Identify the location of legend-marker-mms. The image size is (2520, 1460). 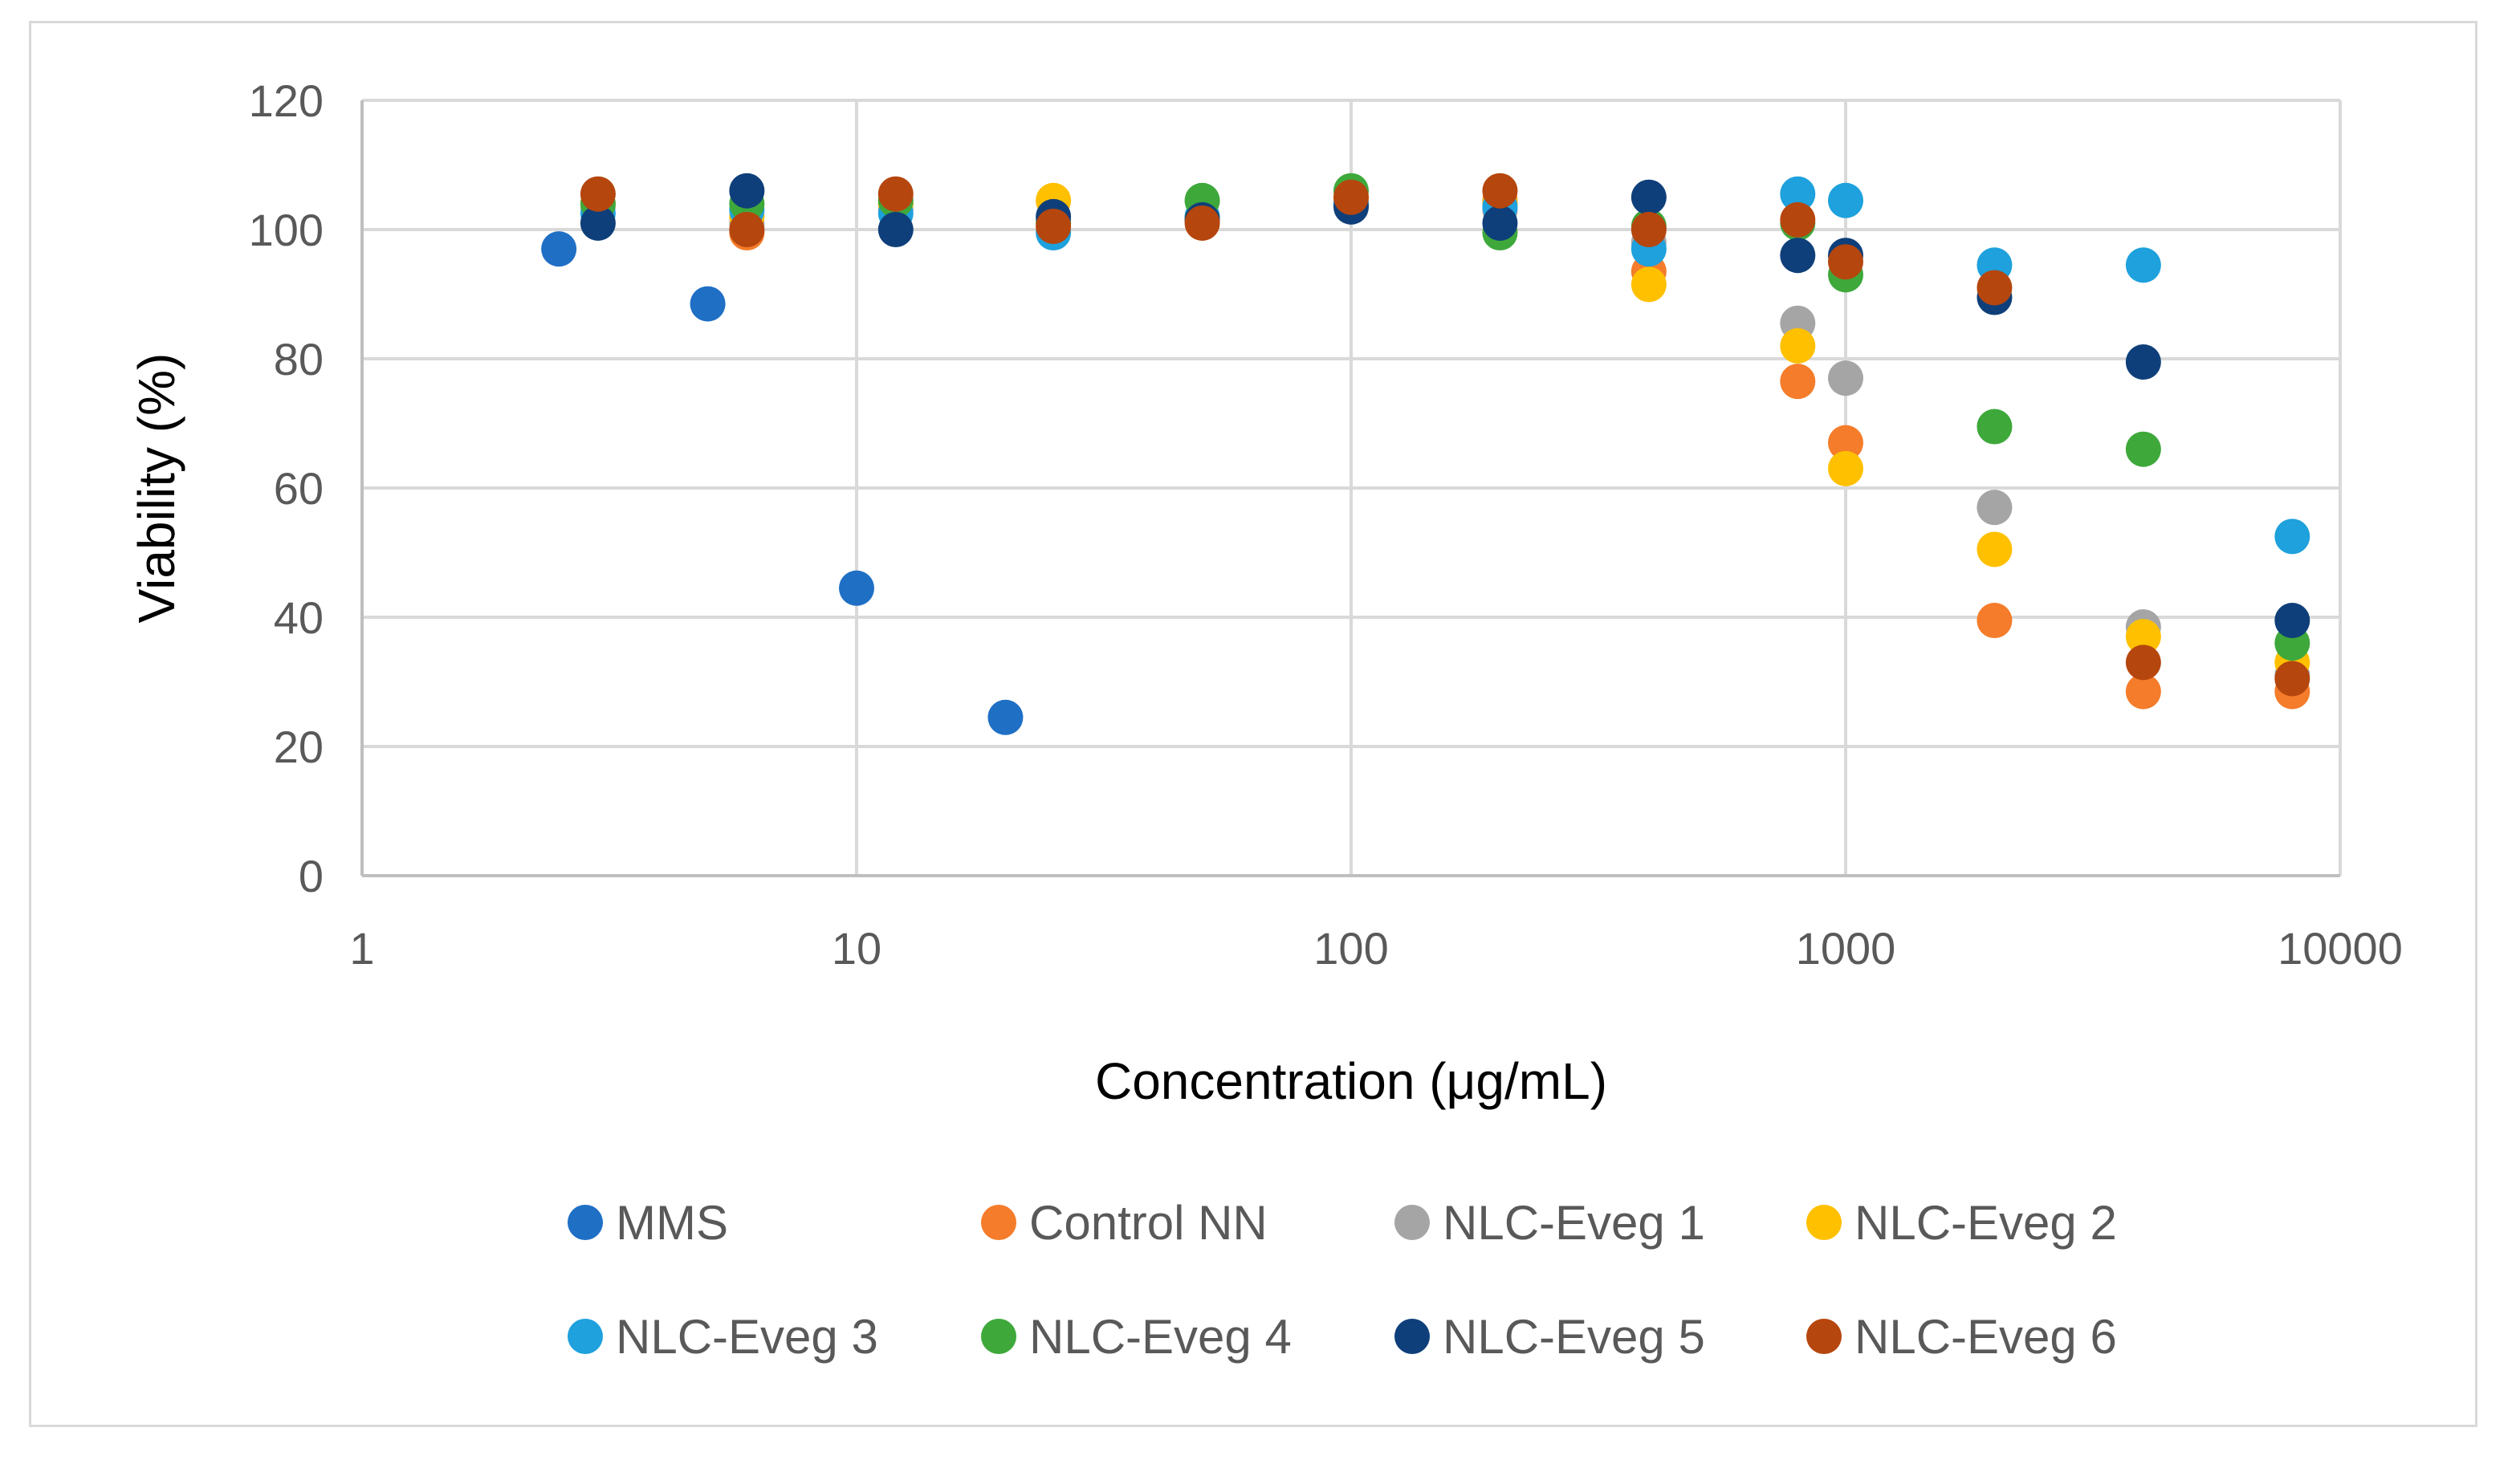
(585, 1222).